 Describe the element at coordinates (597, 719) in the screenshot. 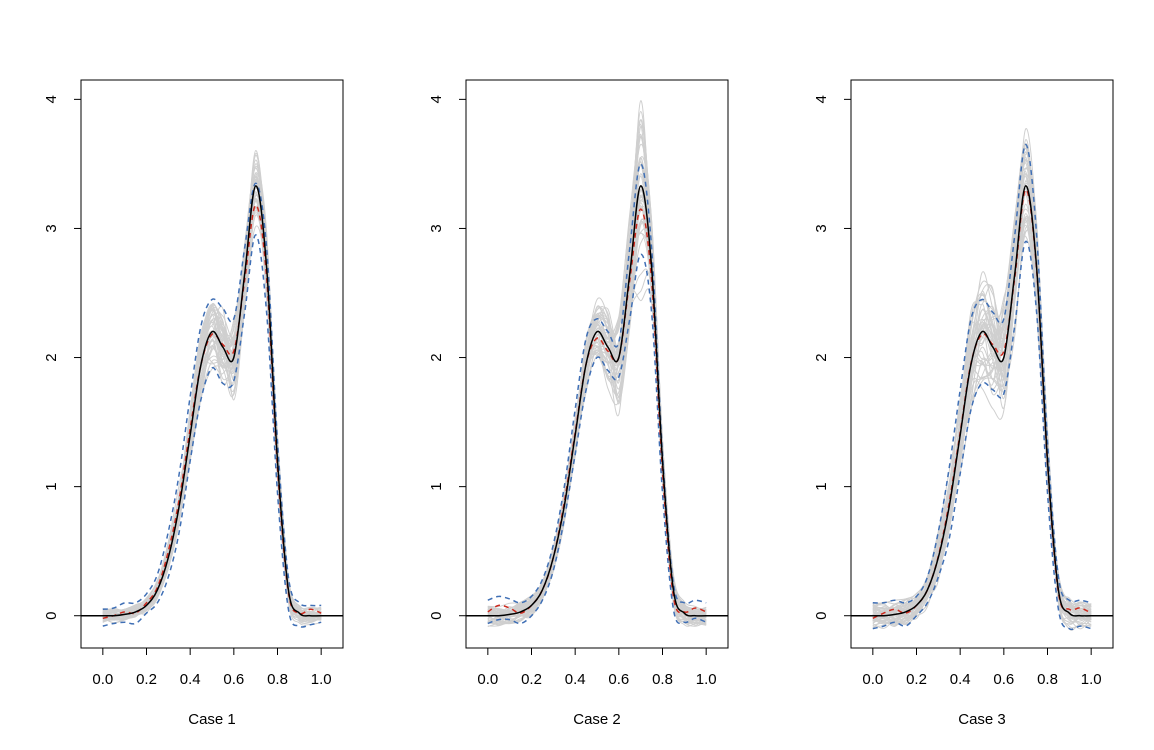

I see `x-axis-title: Case 2` at that location.